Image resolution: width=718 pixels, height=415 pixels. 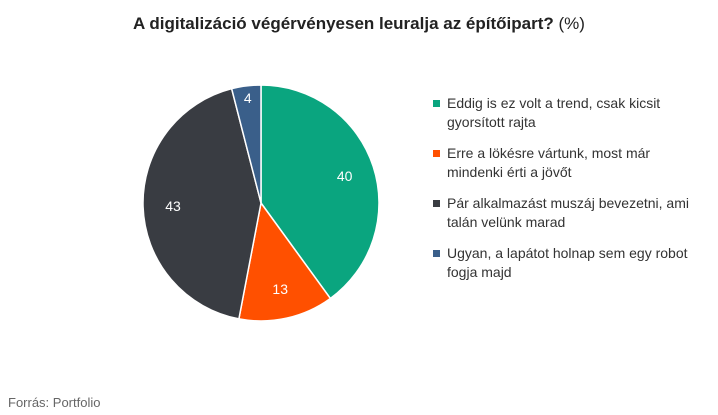 I want to click on slice-value-label: 40, so click(x=345, y=176).